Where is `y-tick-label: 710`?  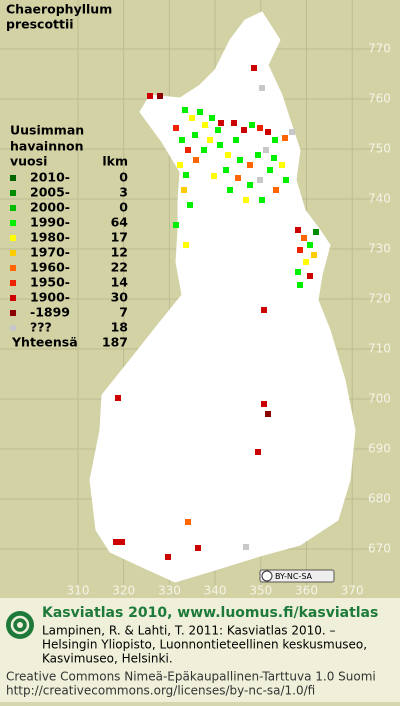 y-tick-label: 710 is located at coordinates (379, 349).